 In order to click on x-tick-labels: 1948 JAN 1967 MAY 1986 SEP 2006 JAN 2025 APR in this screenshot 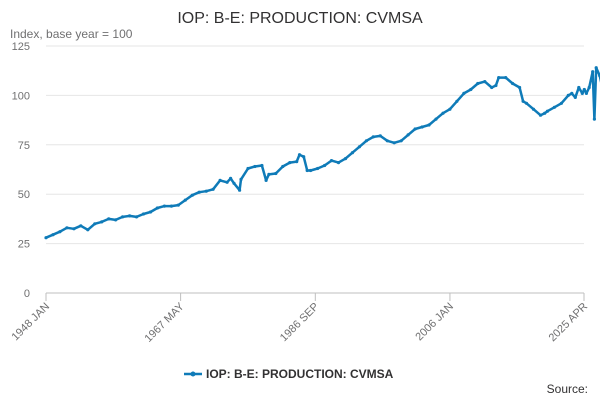, I will do `click(299, 322)`.